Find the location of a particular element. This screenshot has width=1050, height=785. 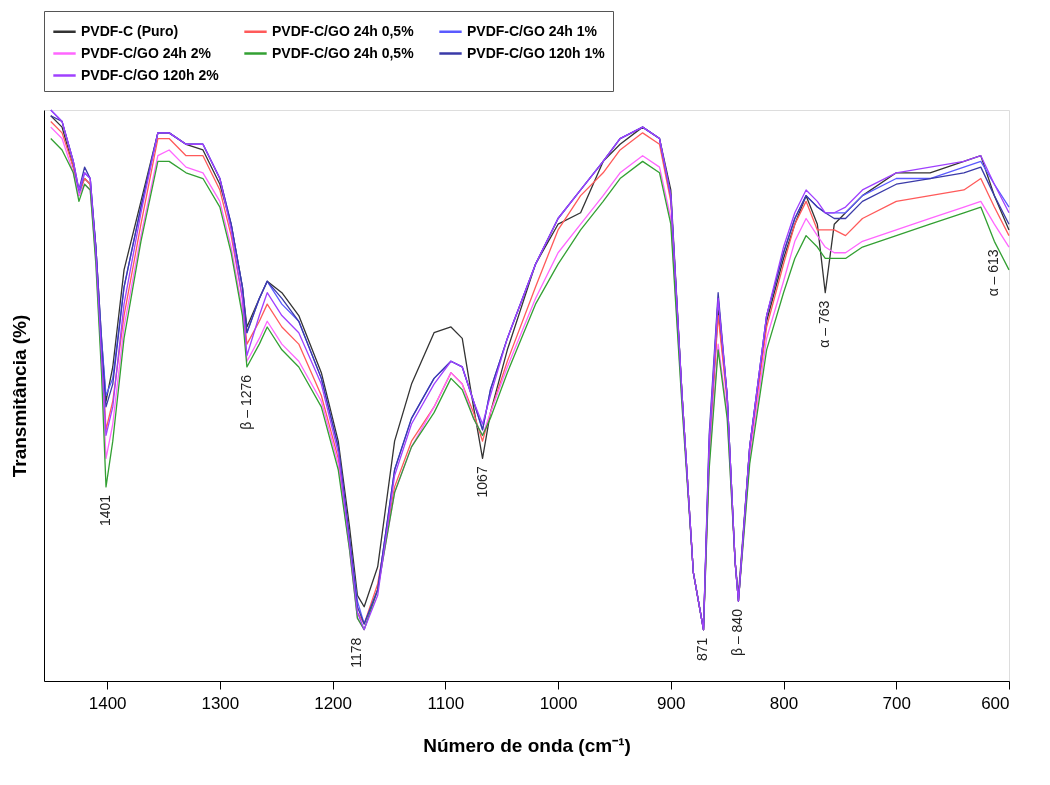

y-axis-title: Transmitância (%) is located at coordinates (19, 396).